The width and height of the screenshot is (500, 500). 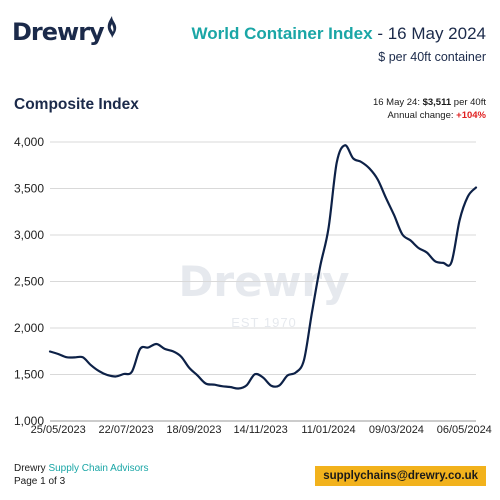 I want to click on footer-company-line: Drewry Supply Chain Advisors, so click(x=81, y=468).